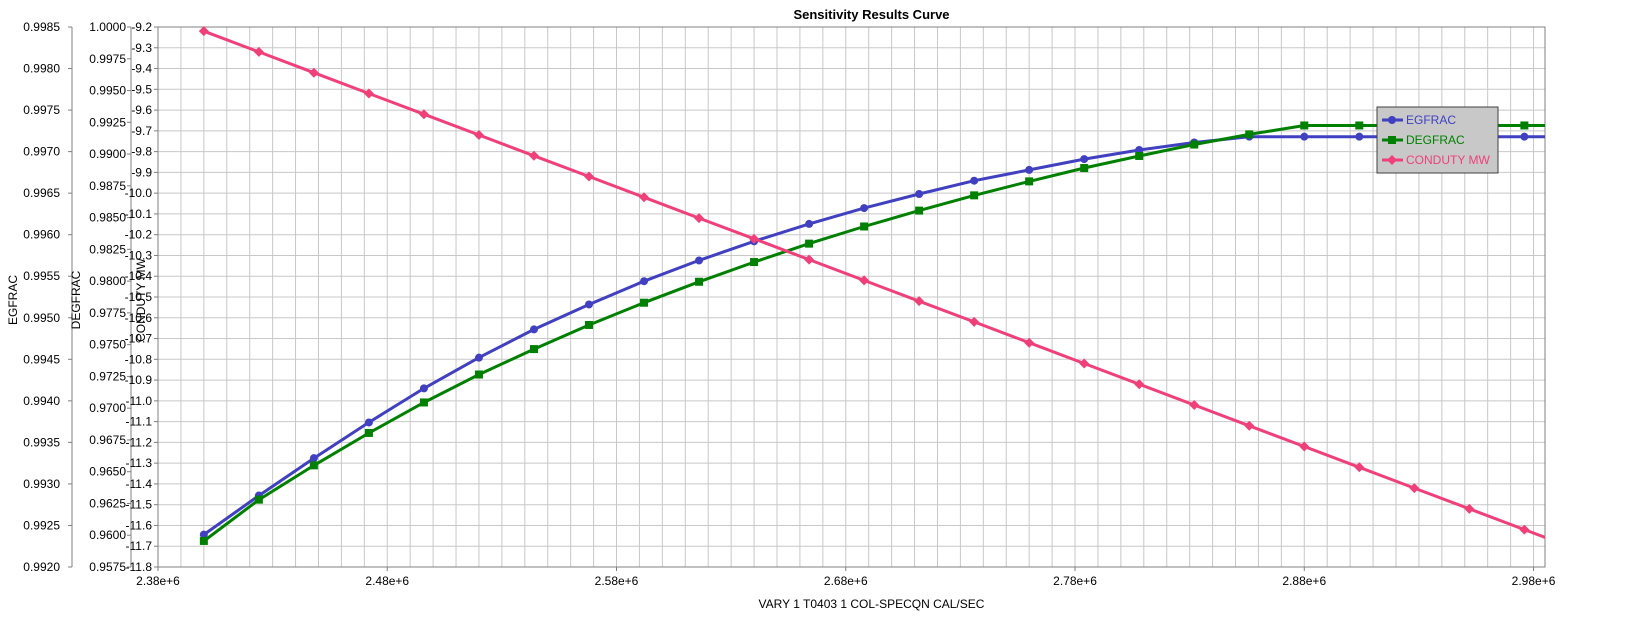 This screenshot has height=643, width=1630. I want to click on y-tick-label-degfrac: 0.9950, so click(107, 91).